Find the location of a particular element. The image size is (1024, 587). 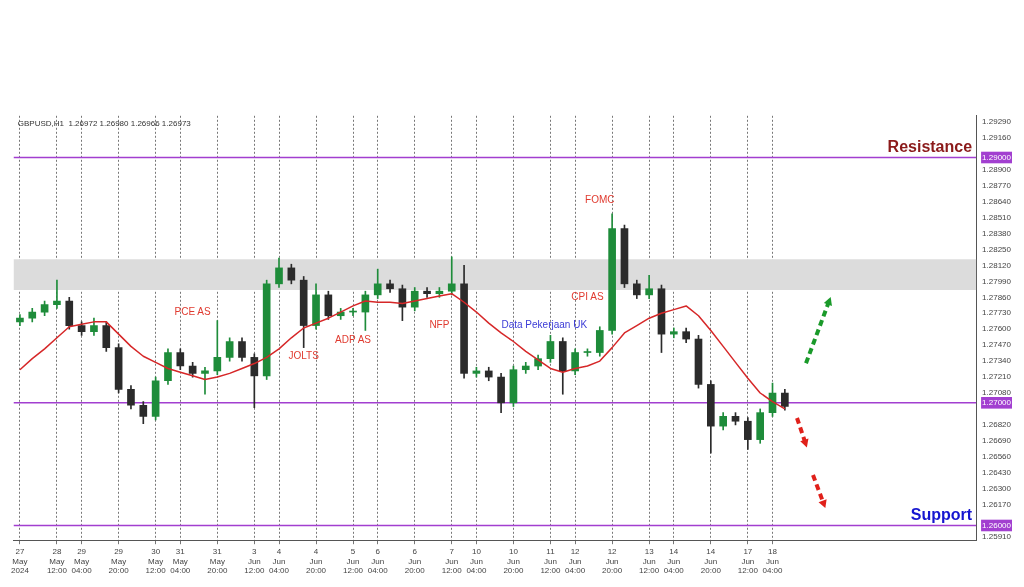

y-tick-label: 1.27990 is located at coordinates (997, 281).